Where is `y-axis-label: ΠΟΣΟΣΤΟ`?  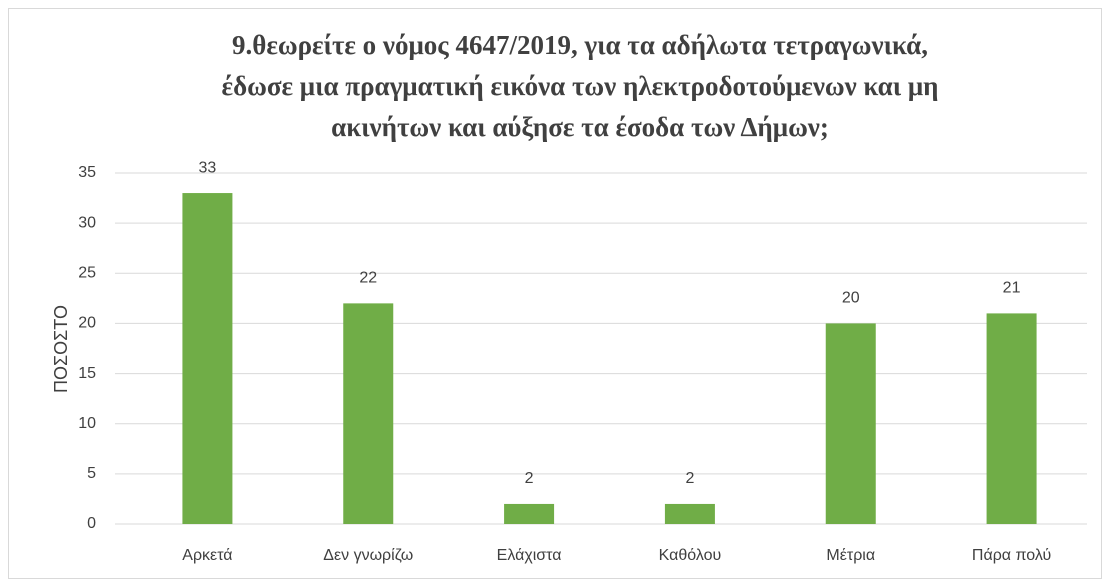
y-axis-label: ΠΟΣΟΣΤΟ is located at coordinates (61, 349).